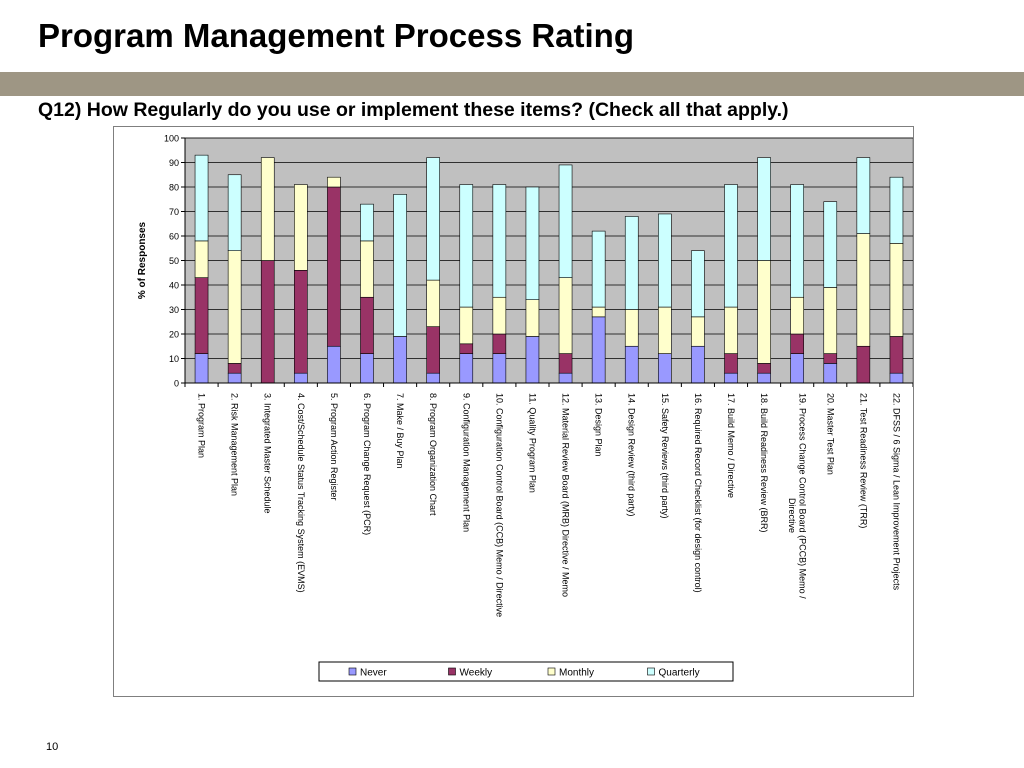  I want to click on x-tick-label-line: 9. Configuration Management Plan, so click(466, 462).